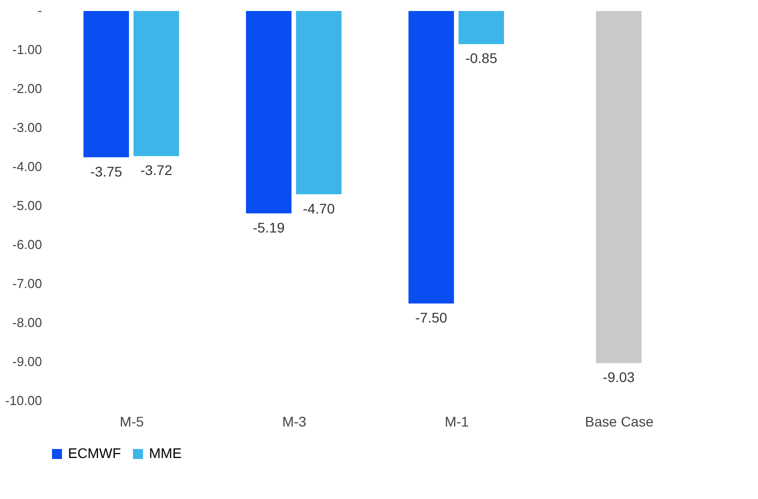 The image size is (758, 499). Describe the element at coordinates (618, 377) in the screenshot. I see `data-label: -9.03` at that location.